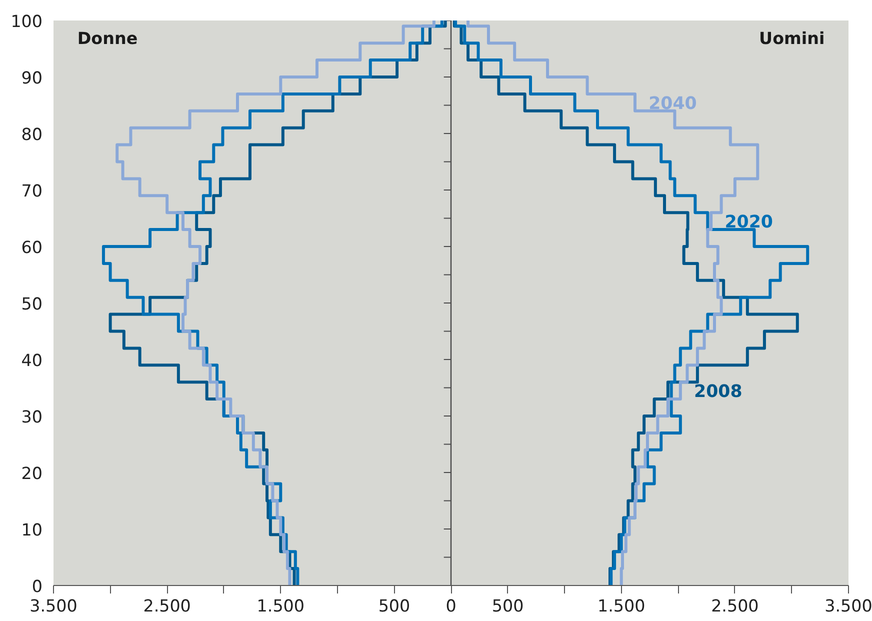  Describe the element at coordinates (32, 247) in the screenshot. I see `y-tick-label: 60` at that location.